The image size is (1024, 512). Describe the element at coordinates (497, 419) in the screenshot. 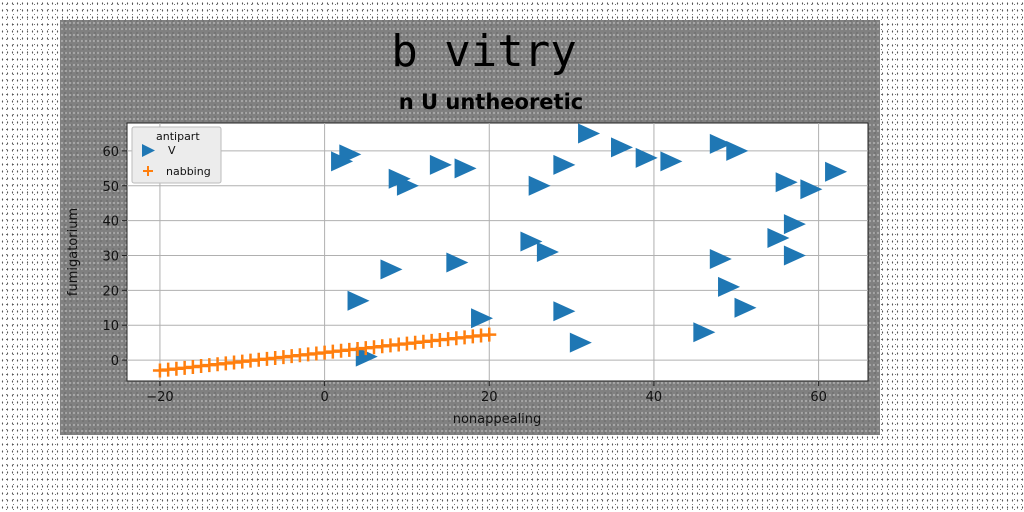

I see `x-axis-label: nonappealing` at that location.